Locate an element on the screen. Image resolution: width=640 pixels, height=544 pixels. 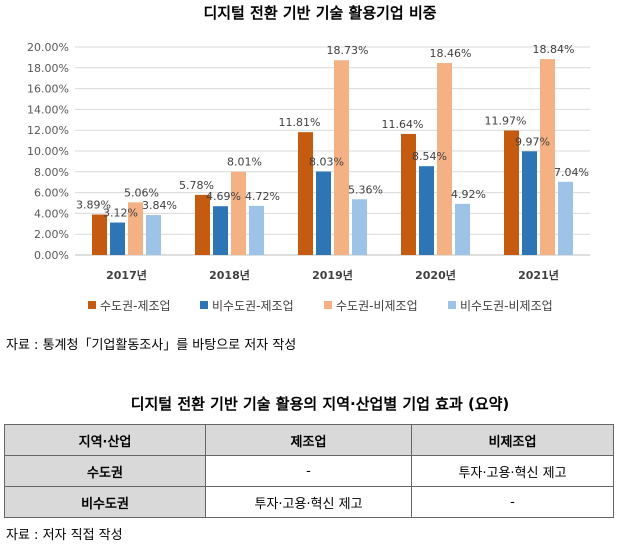
table-row: 비수도권 투자·고용·혁신 제고 - is located at coordinates (309, 502).